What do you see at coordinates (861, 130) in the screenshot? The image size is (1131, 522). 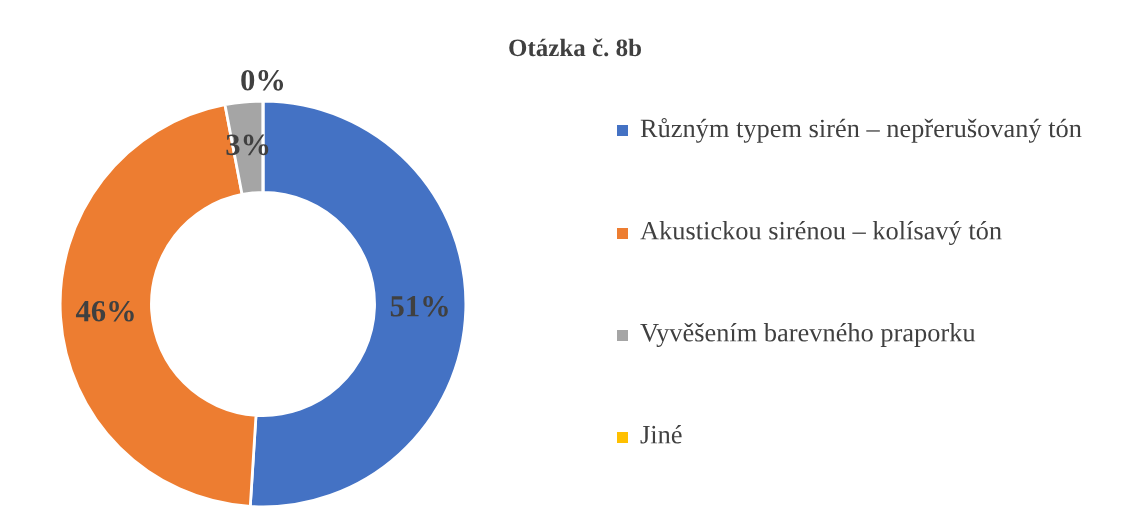 I see `legend-label: Různým typem sirén – nepřerušovaný tón` at bounding box center [861, 130].